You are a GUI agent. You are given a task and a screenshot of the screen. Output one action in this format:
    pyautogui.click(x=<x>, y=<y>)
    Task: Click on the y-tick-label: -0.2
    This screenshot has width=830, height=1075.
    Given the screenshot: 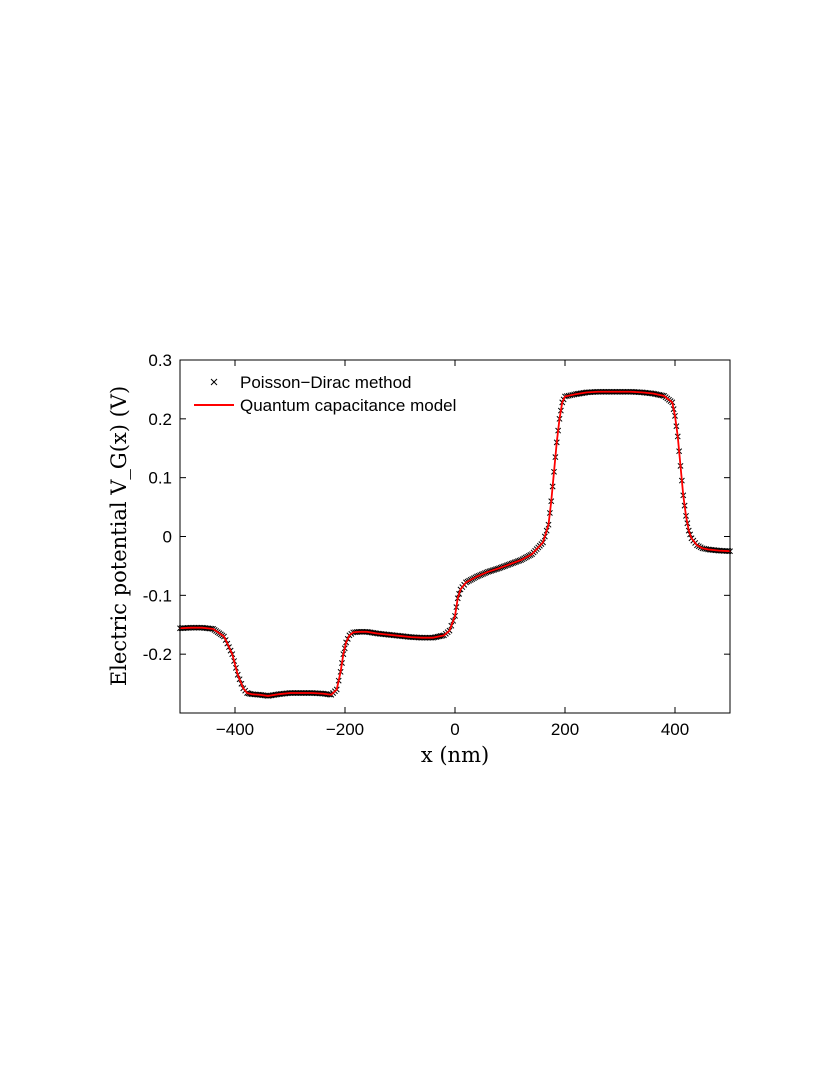 What is the action you would take?
    pyautogui.click(x=157, y=654)
    